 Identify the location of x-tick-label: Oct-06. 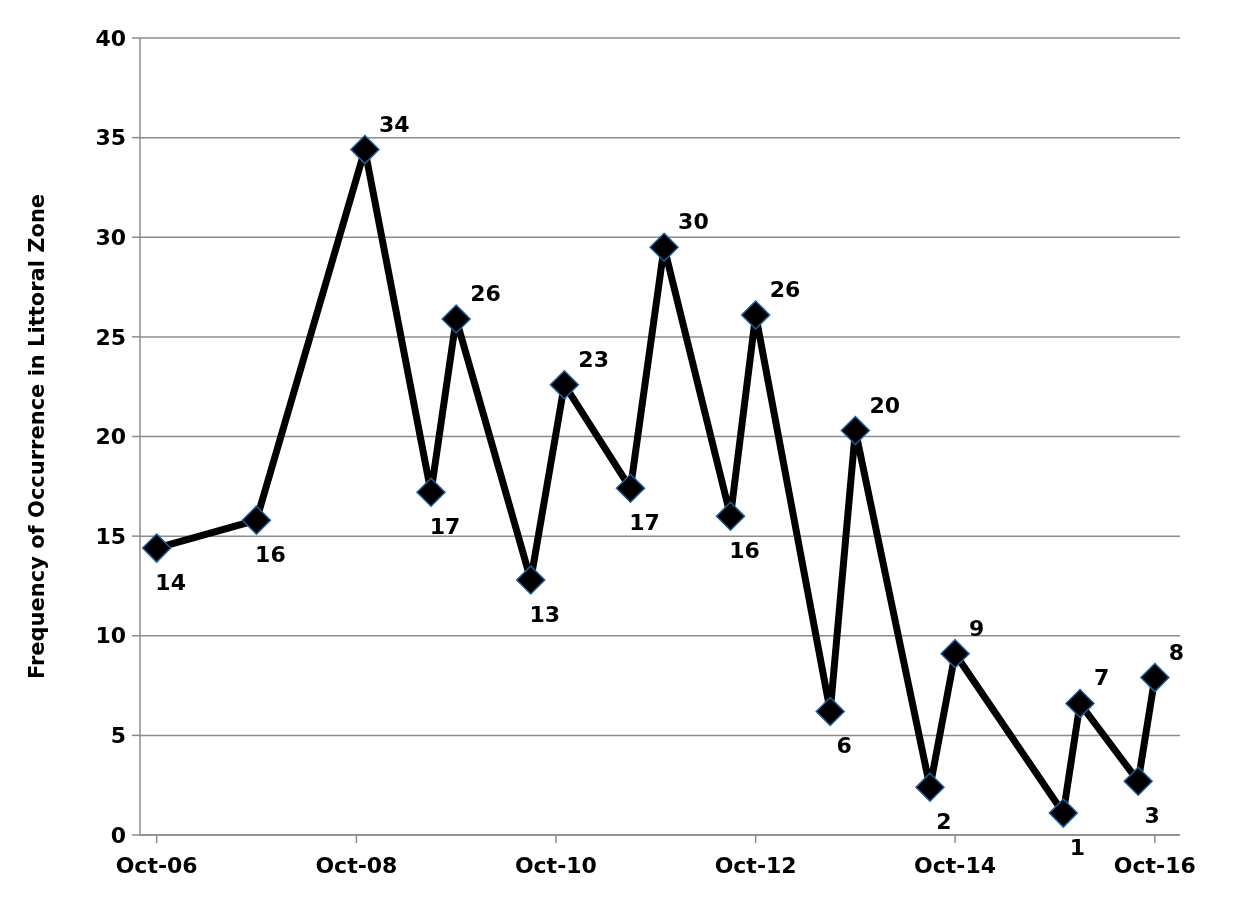
(156, 865).